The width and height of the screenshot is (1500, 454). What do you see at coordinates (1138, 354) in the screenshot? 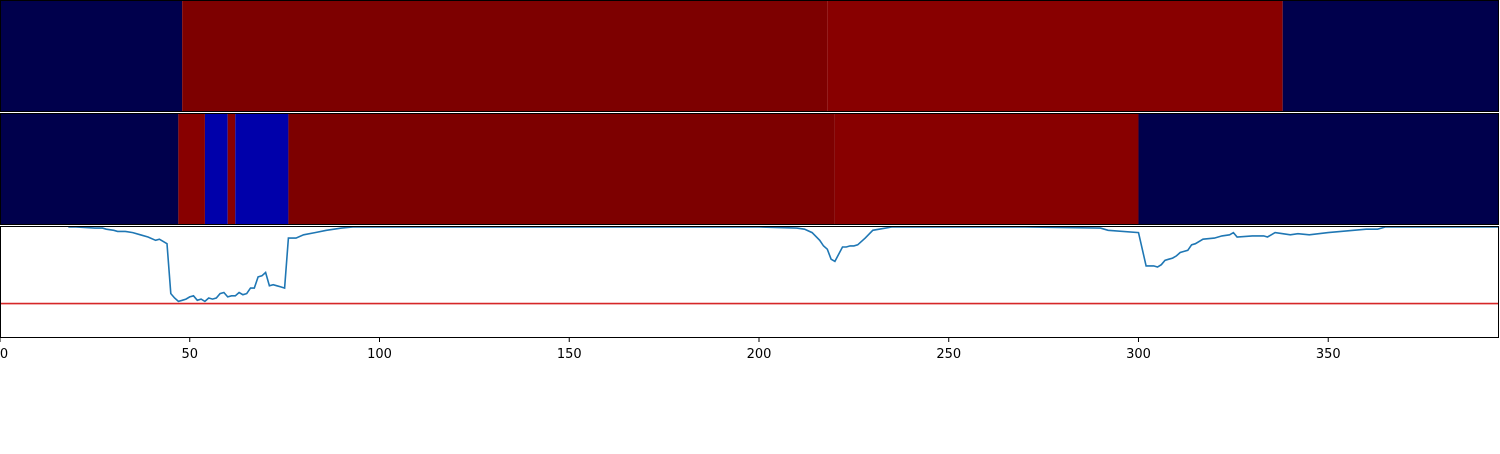
I see `x-tick-label-300: 300` at bounding box center [1138, 354].